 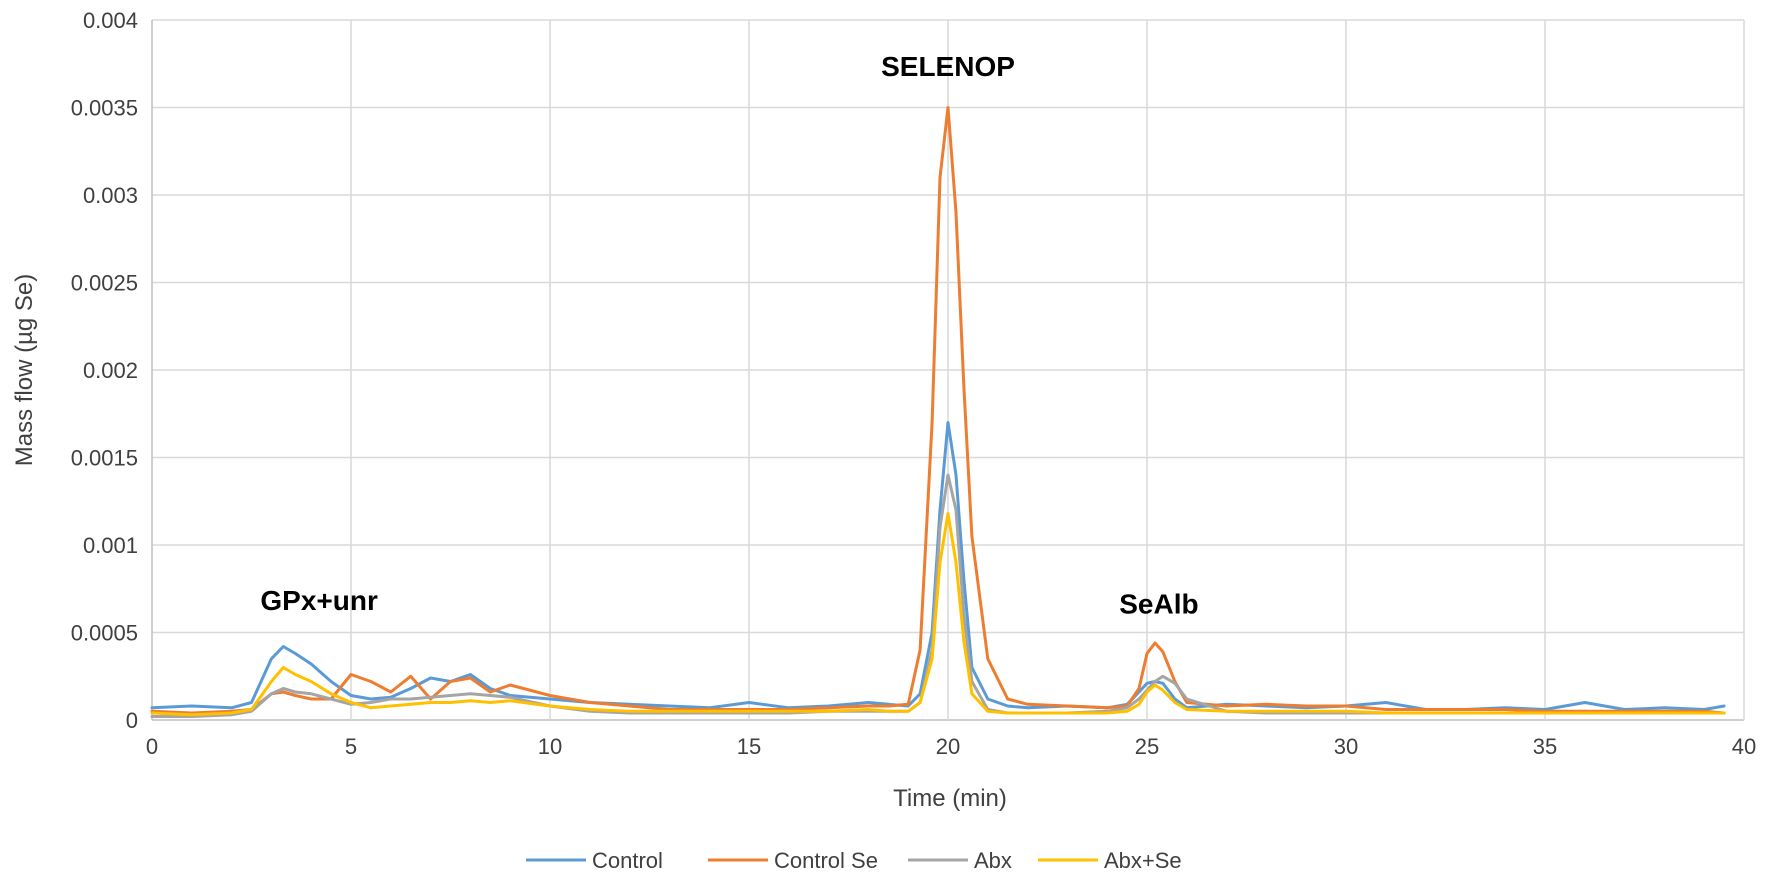 I want to click on peak-annotation: SeAlb, so click(x=1158, y=603).